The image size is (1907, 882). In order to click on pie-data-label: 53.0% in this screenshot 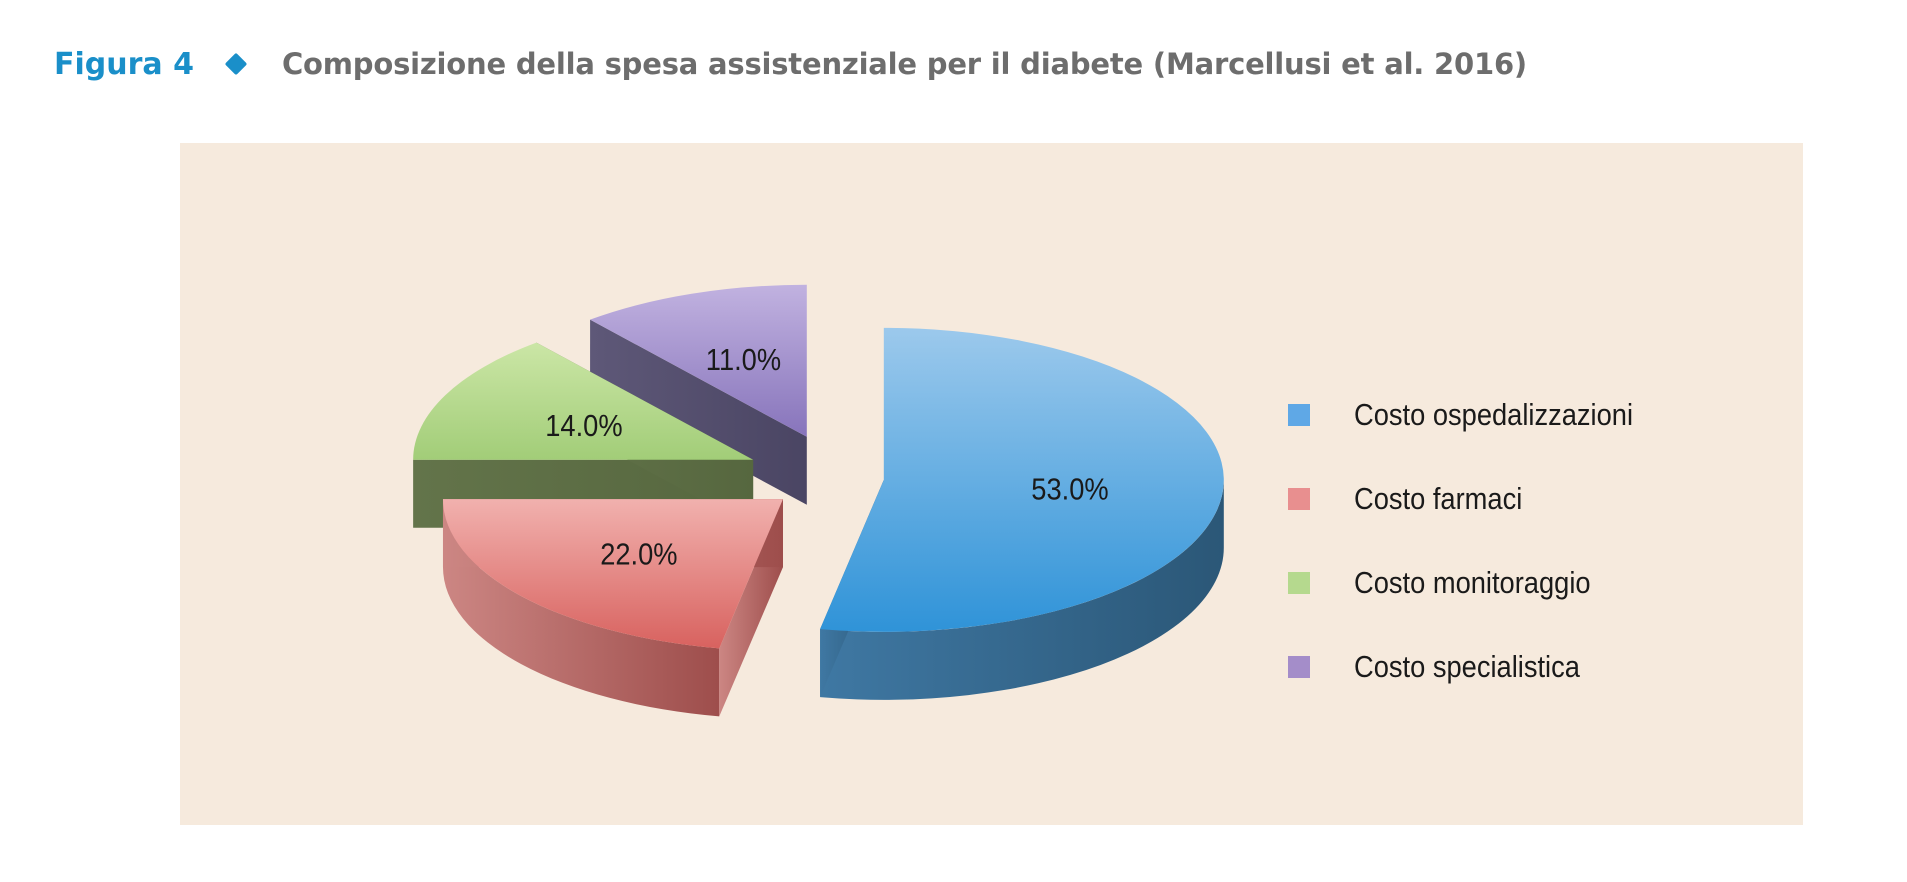, I will do `click(1069, 490)`.